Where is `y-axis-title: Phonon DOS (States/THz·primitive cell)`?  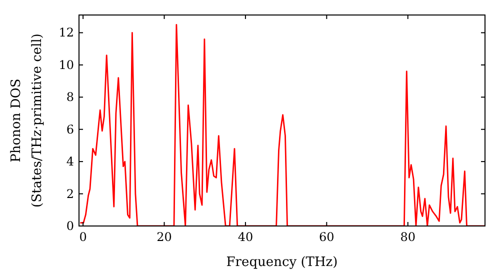 y-axis-title: Phonon DOS (States/THz·primitive cell) is located at coordinates (27, 120).